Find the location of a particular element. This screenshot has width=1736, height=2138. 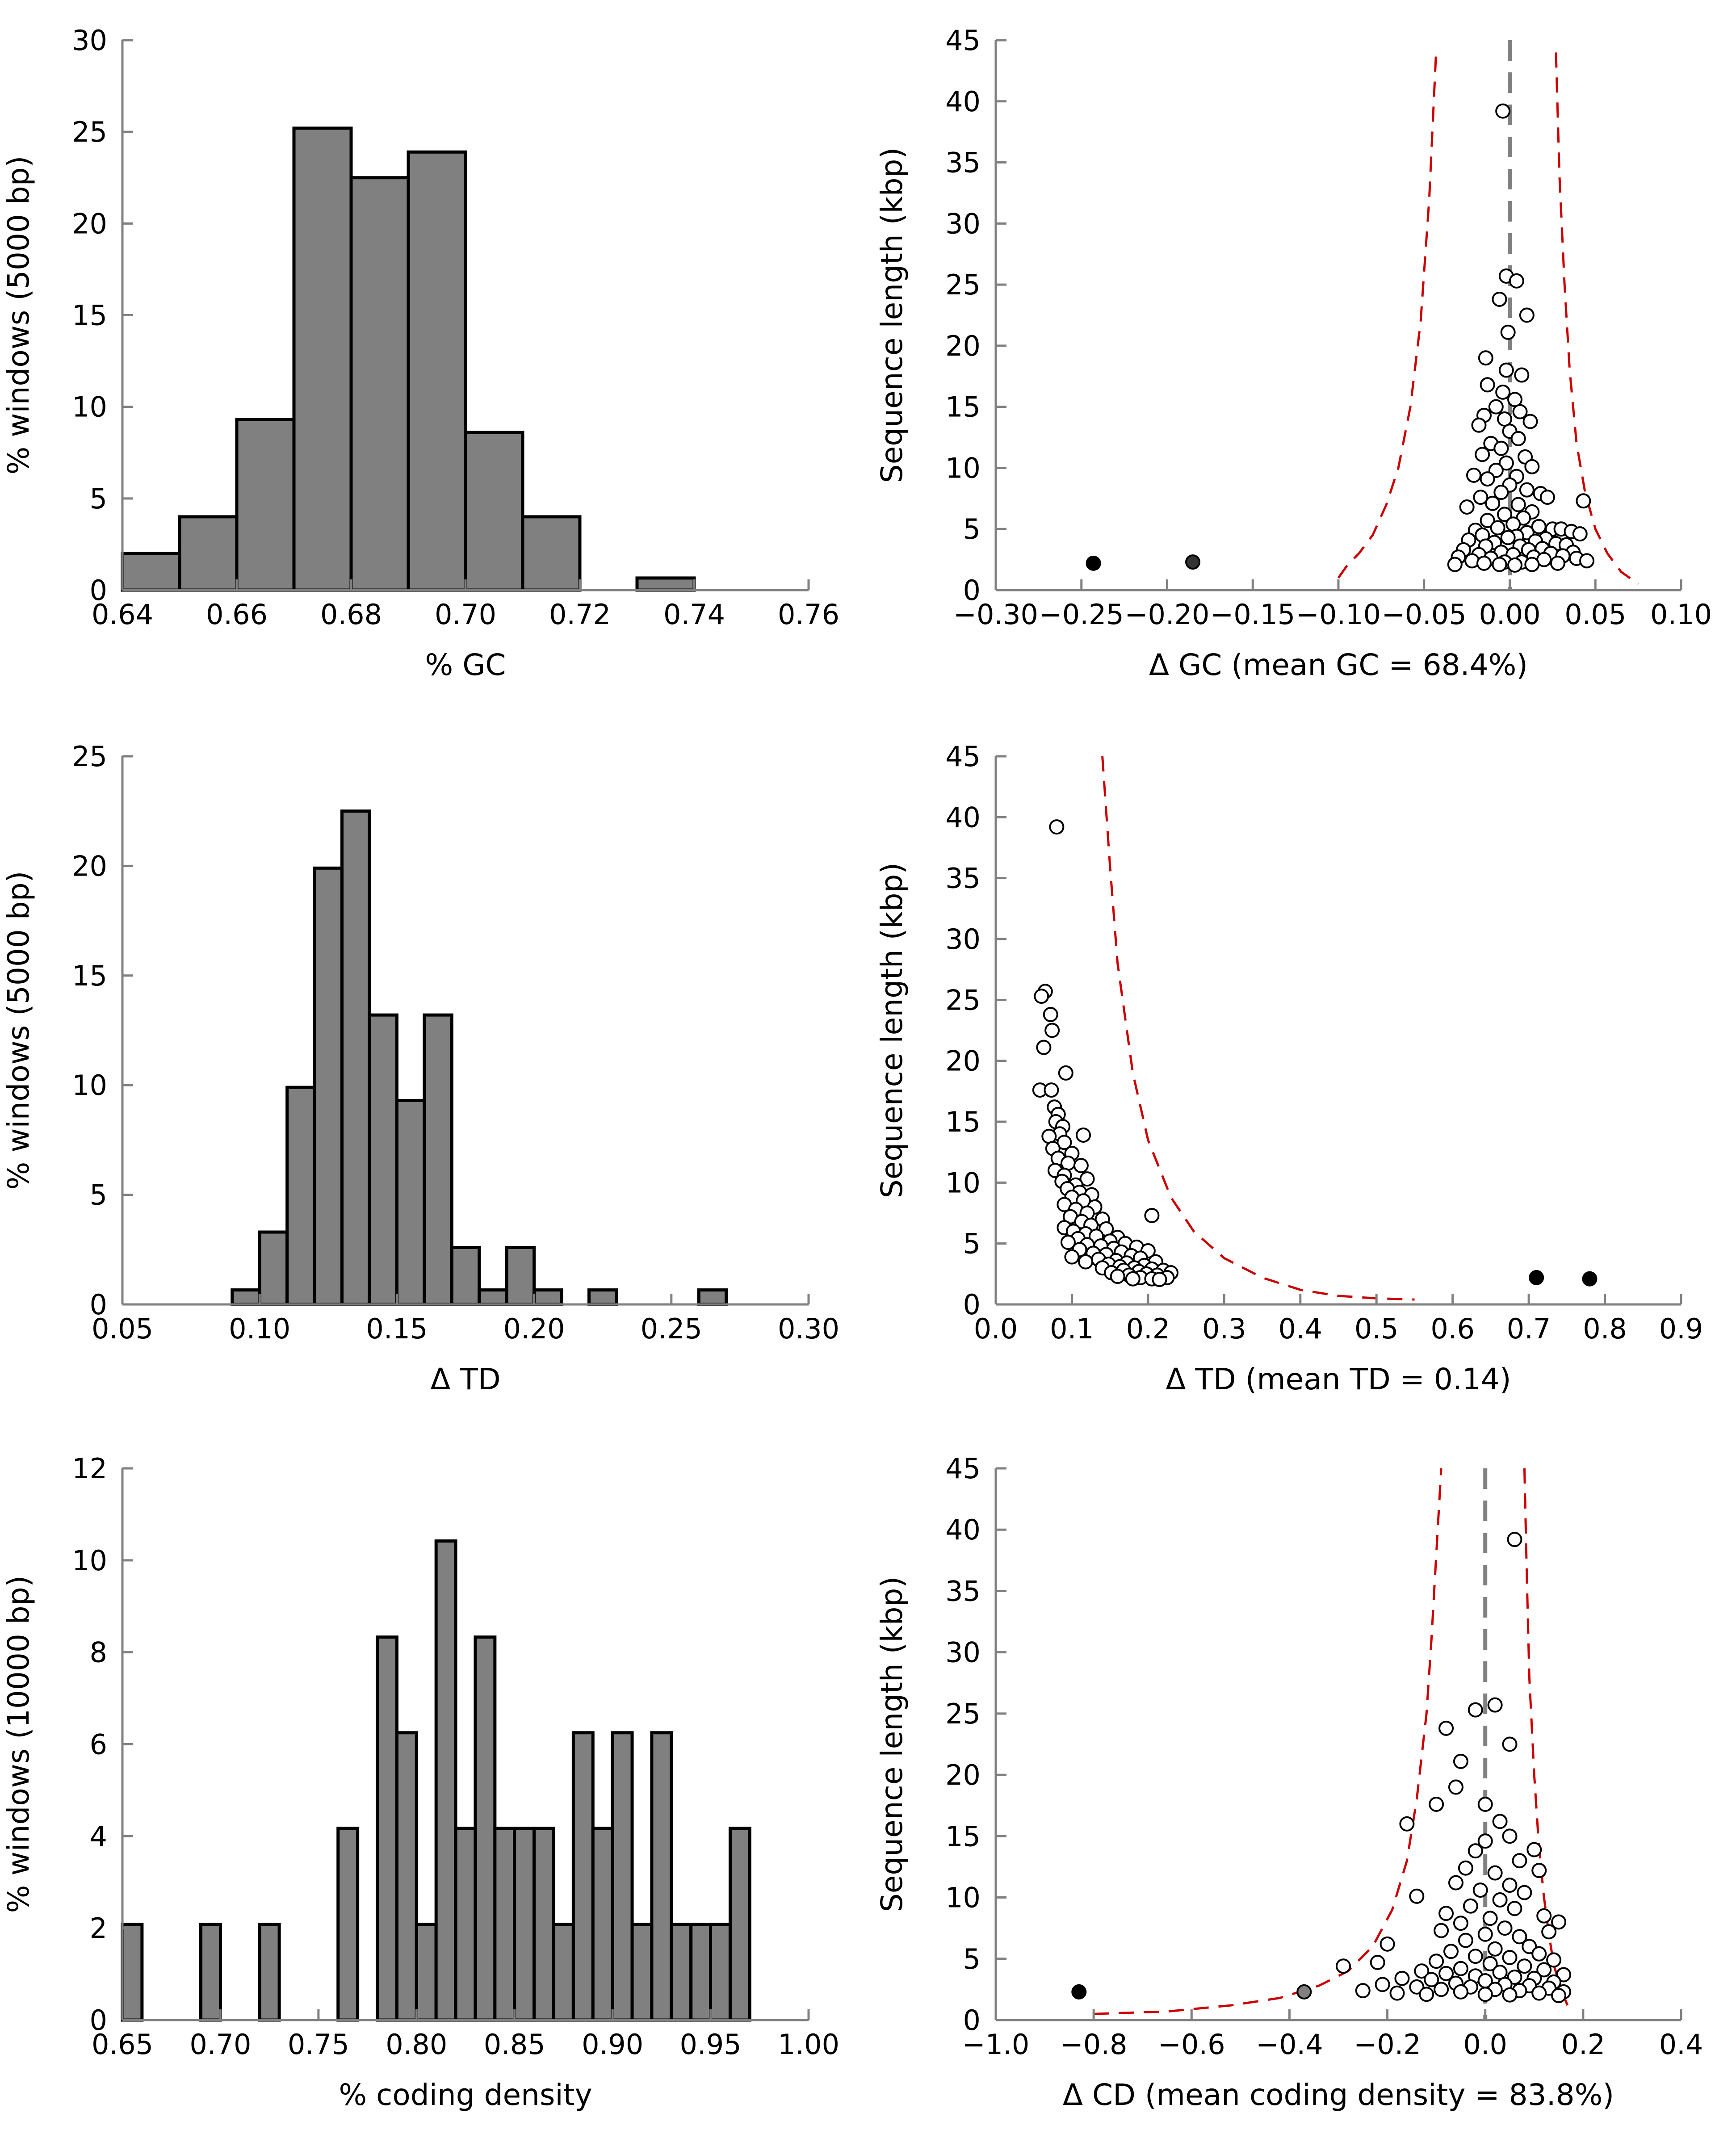

x-tick-label: 0.3 is located at coordinates (1224, 1329).